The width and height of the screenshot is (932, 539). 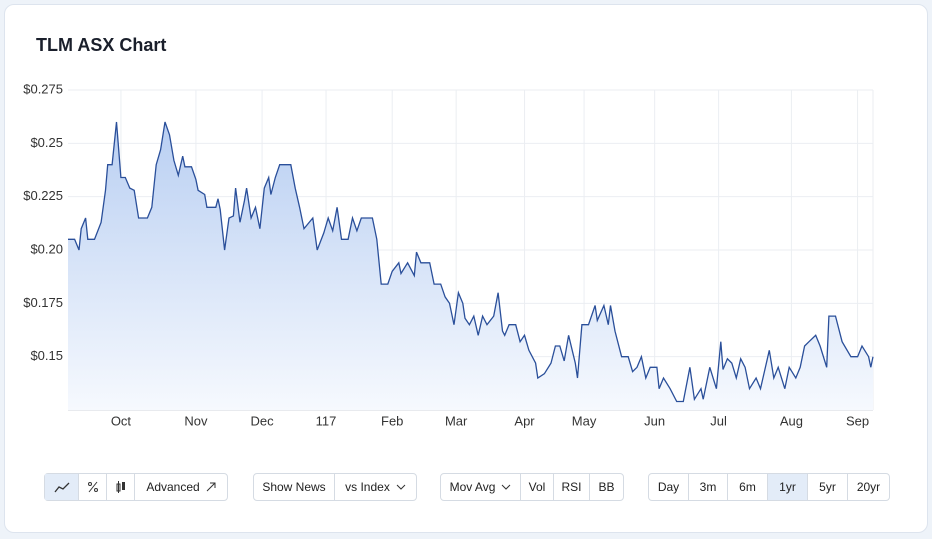 What do you see at coordinates (101, 45) in the screenshot?
I see `chart-title: TLM ASX Chart` at bounding box center [101, 45].